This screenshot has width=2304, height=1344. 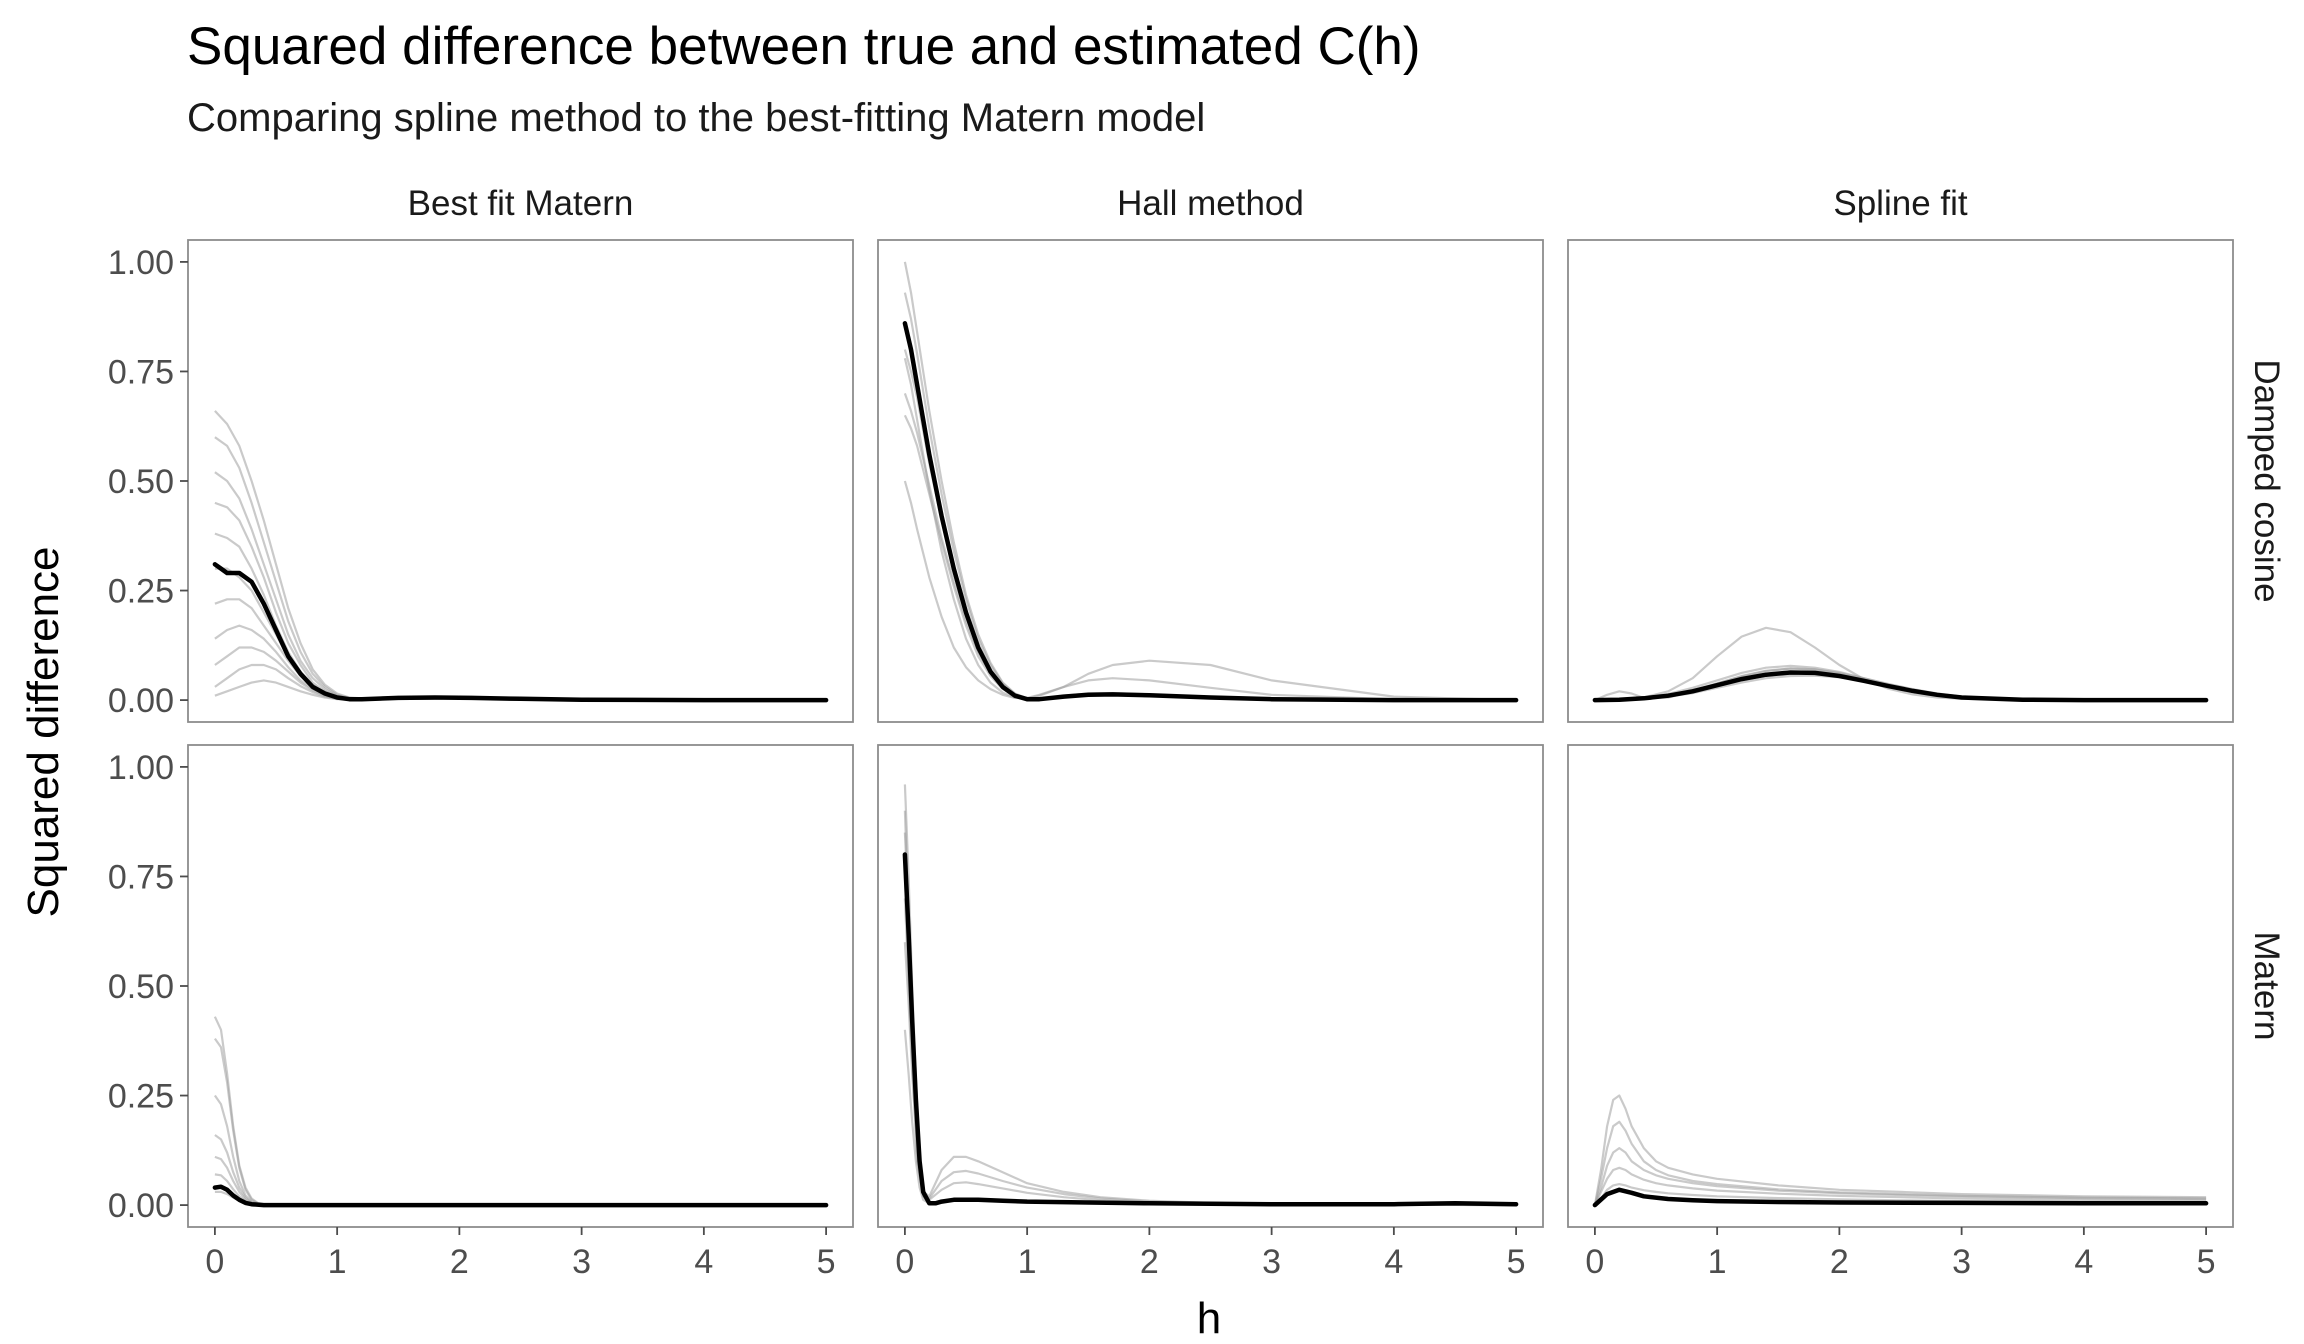 What do you see at coordinates (2266, 480) in the screenshot?
I see `facet-row-label-damped-cosine: Damped cosine` at bounding box center [2266, 480].